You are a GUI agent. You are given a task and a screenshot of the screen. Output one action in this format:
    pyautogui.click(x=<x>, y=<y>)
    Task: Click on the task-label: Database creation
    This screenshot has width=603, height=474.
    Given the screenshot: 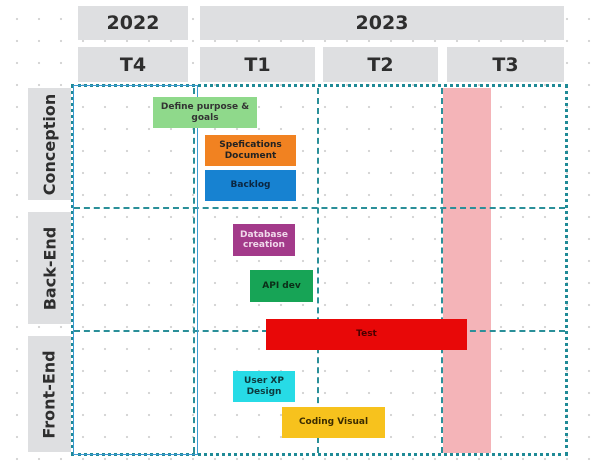 What is the action you would take?
    pyautogui.click(x=264, y=239)
    